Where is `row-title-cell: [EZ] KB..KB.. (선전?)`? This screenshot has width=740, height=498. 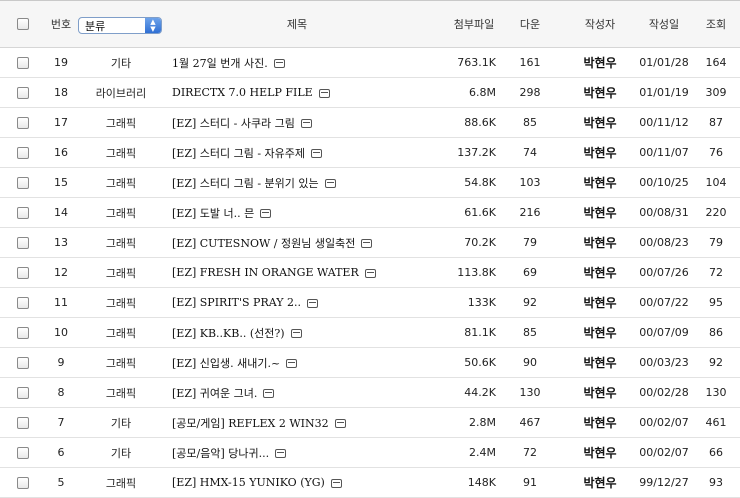
row-title-cell: [EZ] KB..KB.. (선전?) is located at coordinates (307, 332).